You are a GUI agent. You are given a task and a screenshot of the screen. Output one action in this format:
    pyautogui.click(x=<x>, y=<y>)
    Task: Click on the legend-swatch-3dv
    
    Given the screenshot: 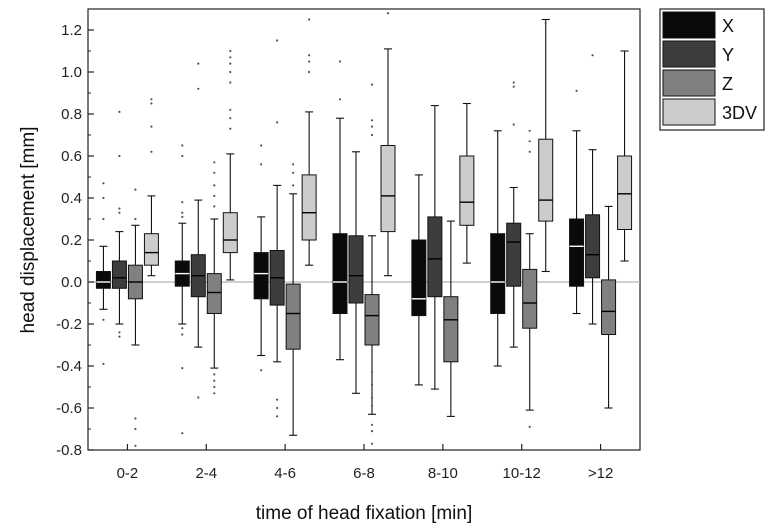 What is the action you would take?
    pyautogui.click(x=689, y=112)
    